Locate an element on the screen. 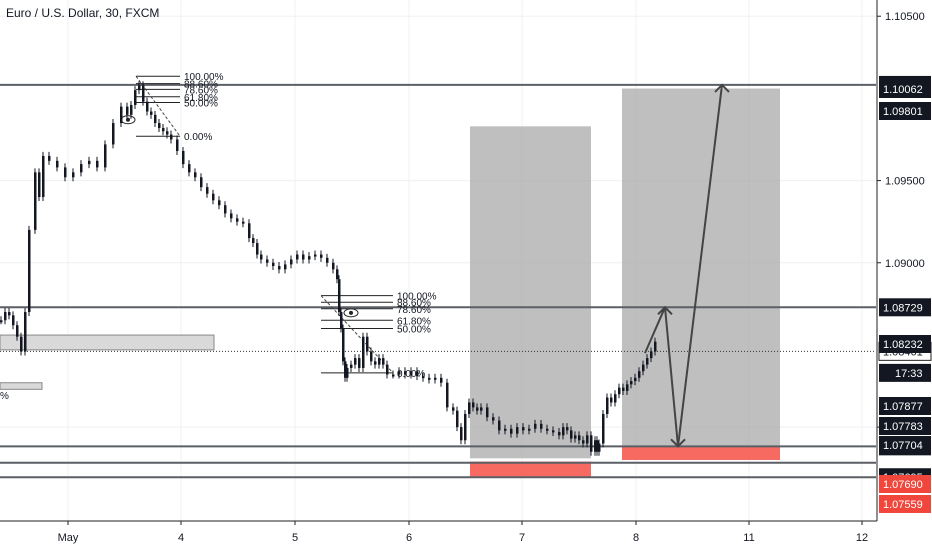 This screenshot has height=550, width=932. price-label-12: 1.07559 is located at coordinates (903, 505).